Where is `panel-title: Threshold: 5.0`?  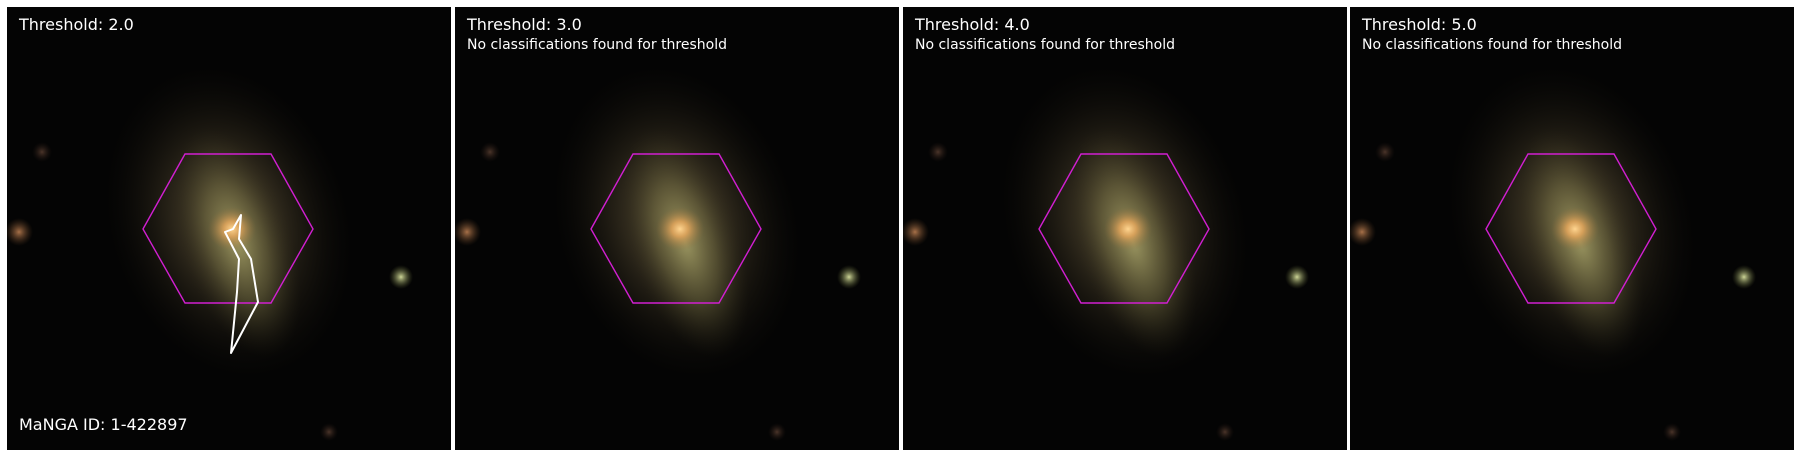
panel-title: Threshold: 5.0 is located at coordinates (1419, 24).